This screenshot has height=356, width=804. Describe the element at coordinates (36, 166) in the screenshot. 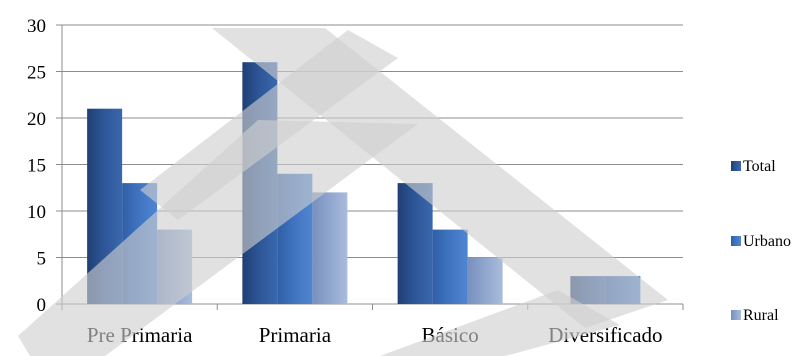

I see `y-tick-label: 15` at that location.